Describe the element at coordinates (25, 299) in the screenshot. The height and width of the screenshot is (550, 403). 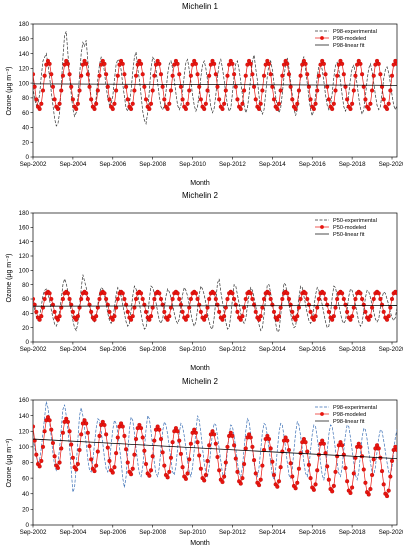
I see `y-tick-label: 60` at that location.